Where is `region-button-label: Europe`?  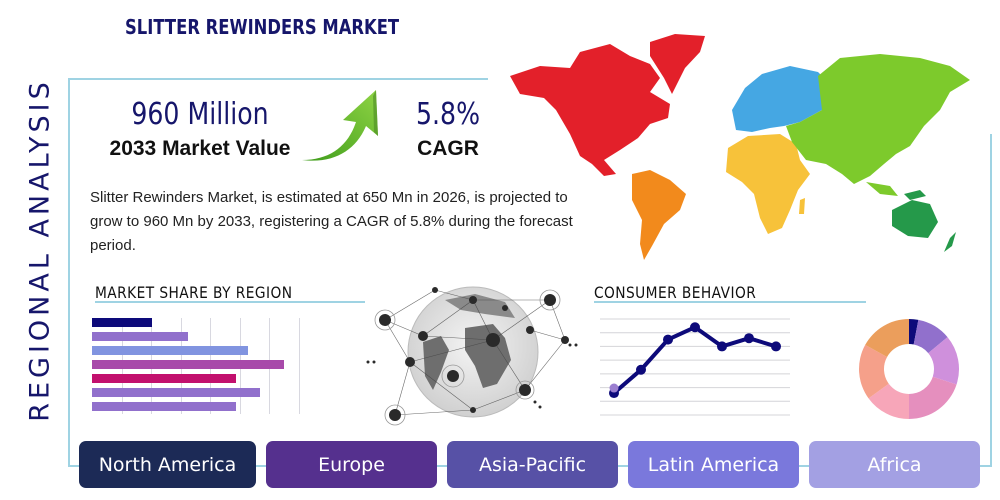 region-button-label: Europe is located at coordinates (351, 464).